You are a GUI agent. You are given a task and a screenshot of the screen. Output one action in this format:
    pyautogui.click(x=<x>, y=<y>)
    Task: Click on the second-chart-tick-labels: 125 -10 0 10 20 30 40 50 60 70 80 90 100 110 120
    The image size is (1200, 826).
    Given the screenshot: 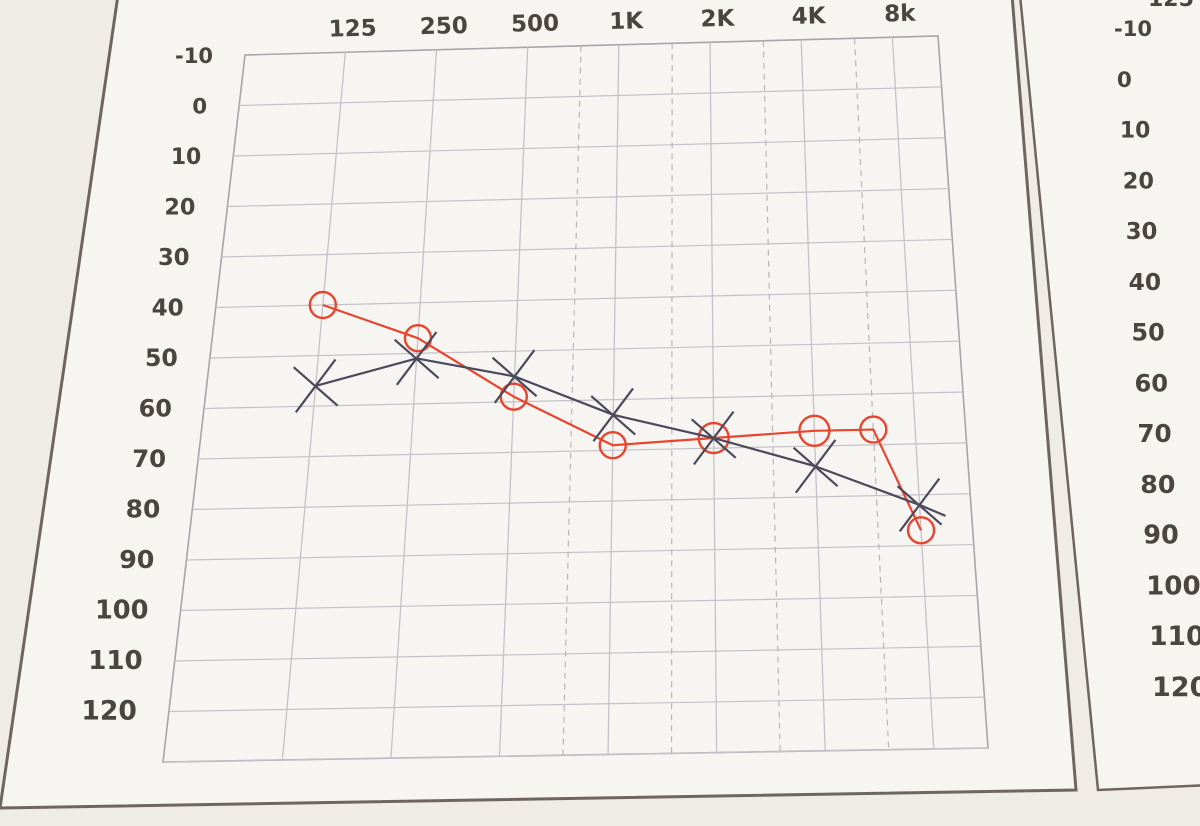 What is the action you would take?
    pyautogui.click(x=1157, y=351)
    